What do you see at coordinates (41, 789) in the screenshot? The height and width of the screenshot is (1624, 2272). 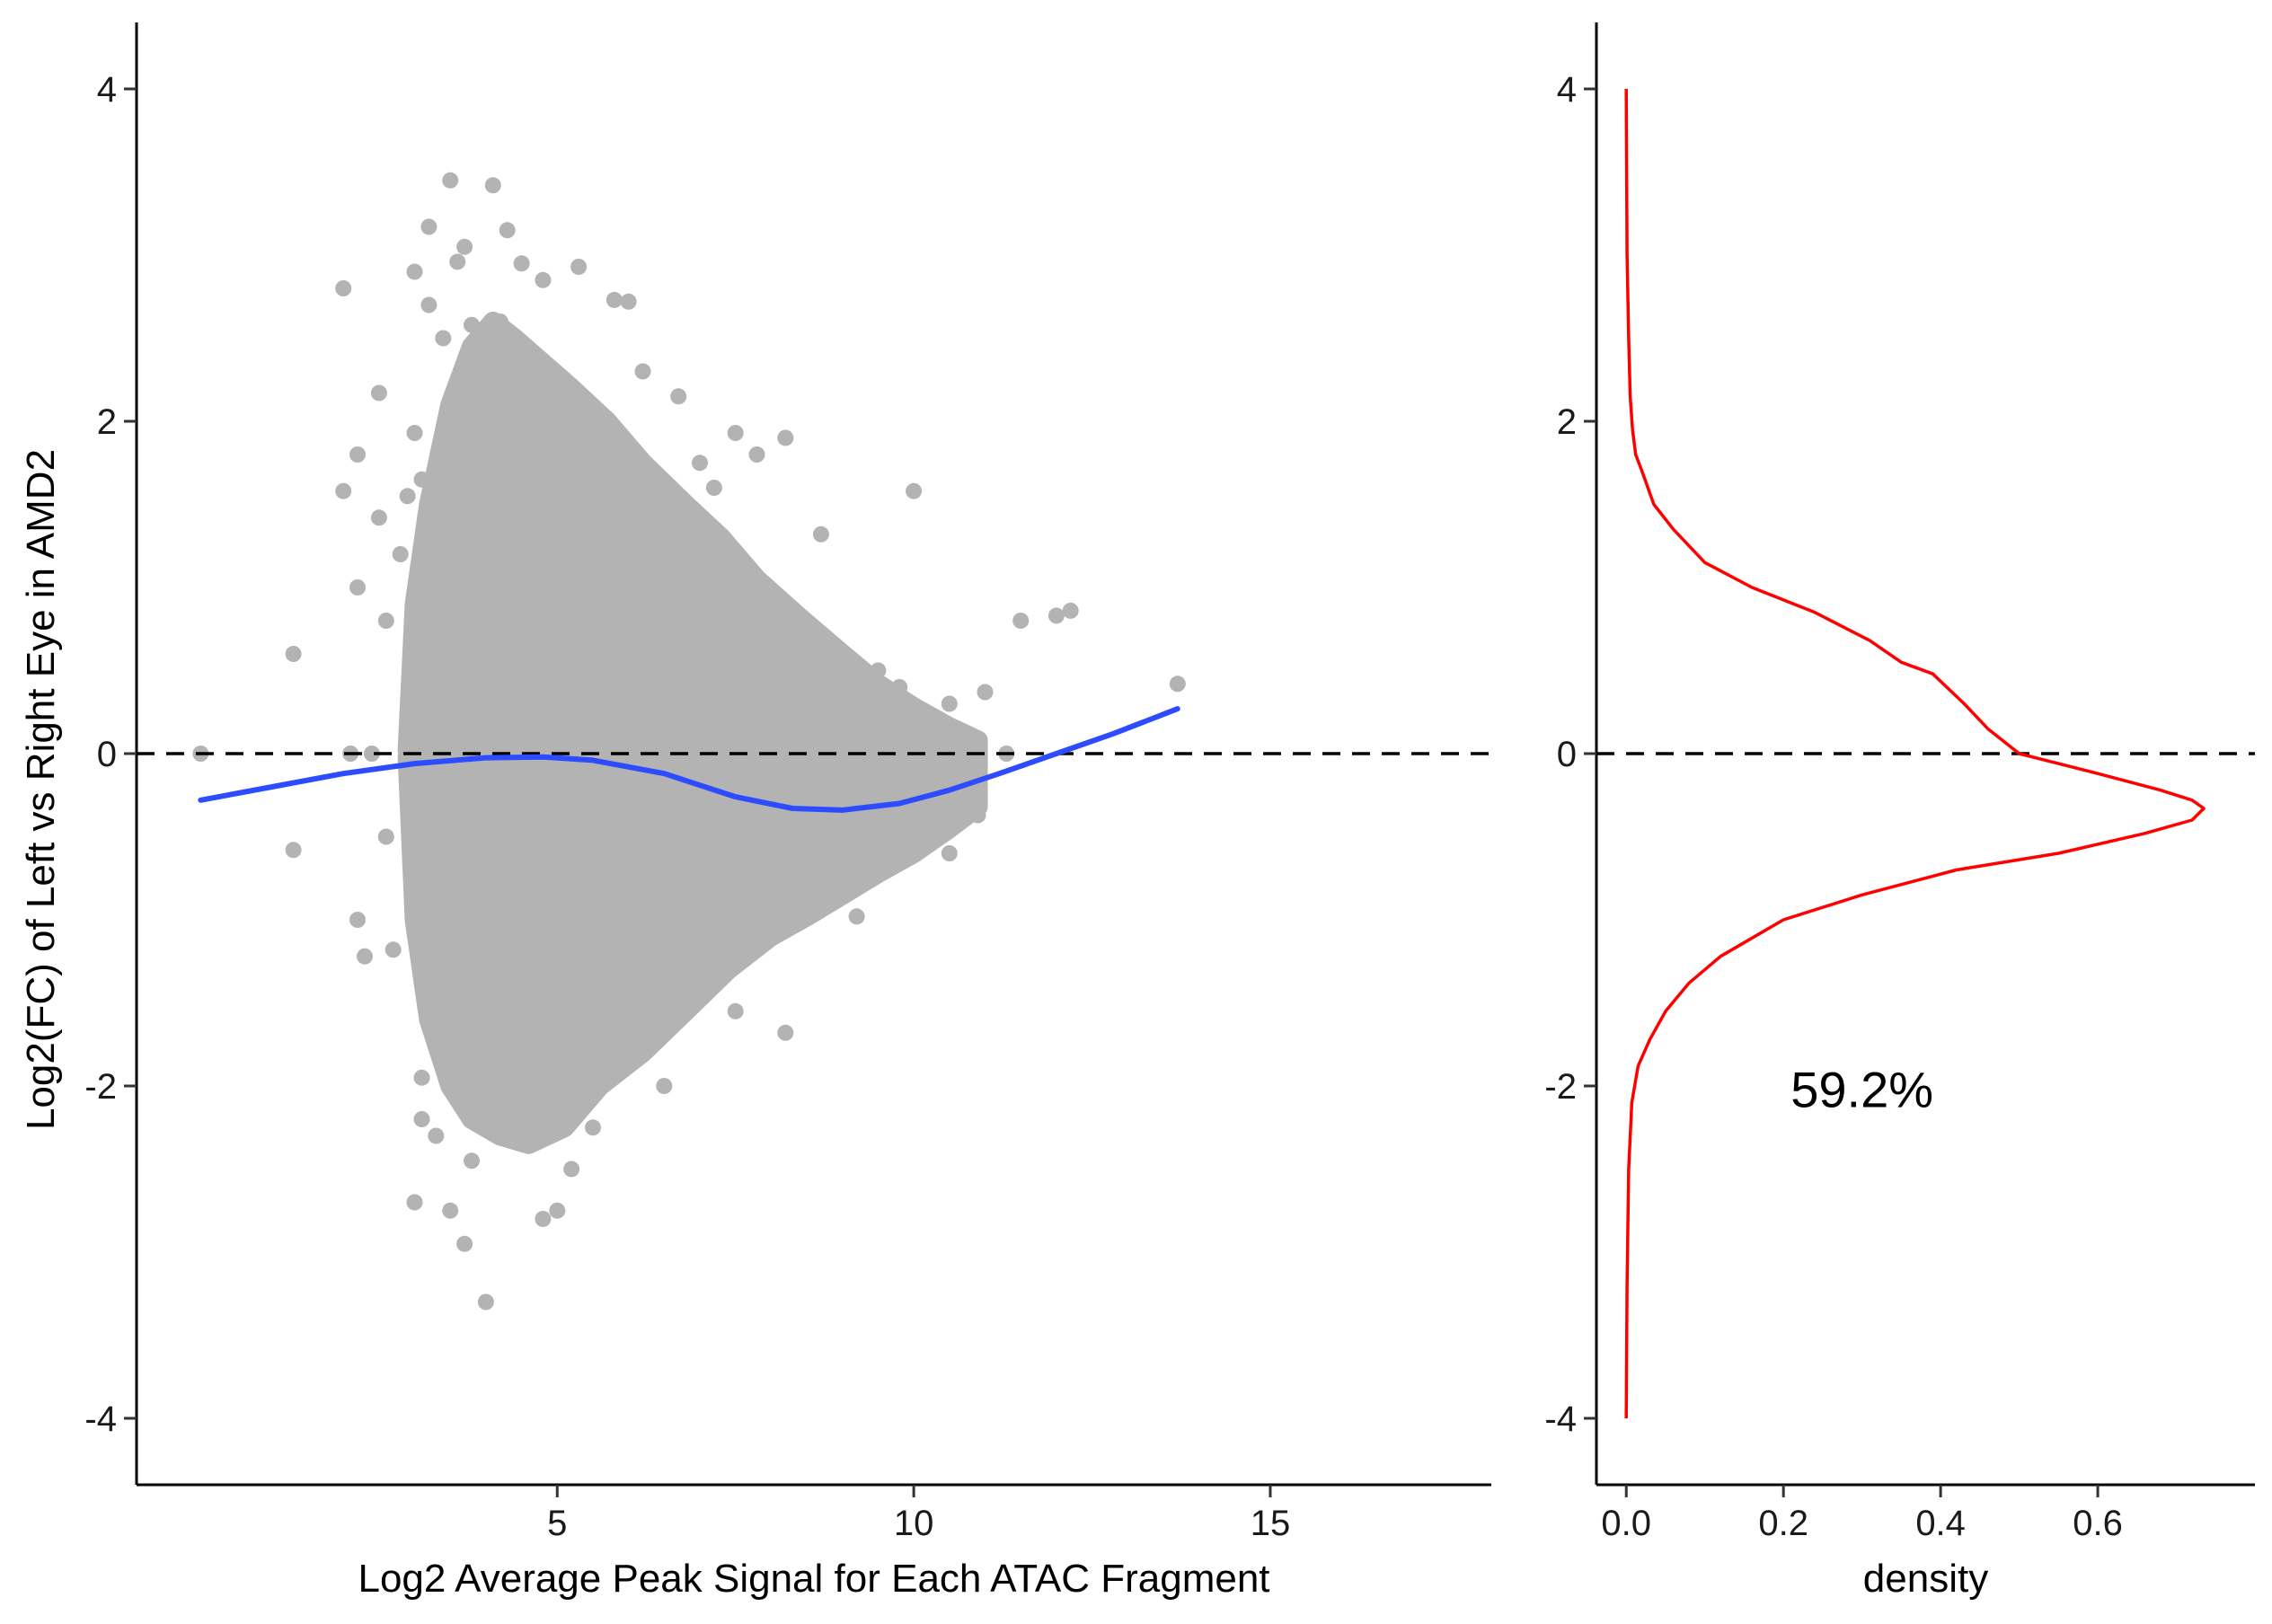 I see `y-axis-title: Log2(FC) of Left vs Right Eye in AMD2` at bounding box center [41, 789].